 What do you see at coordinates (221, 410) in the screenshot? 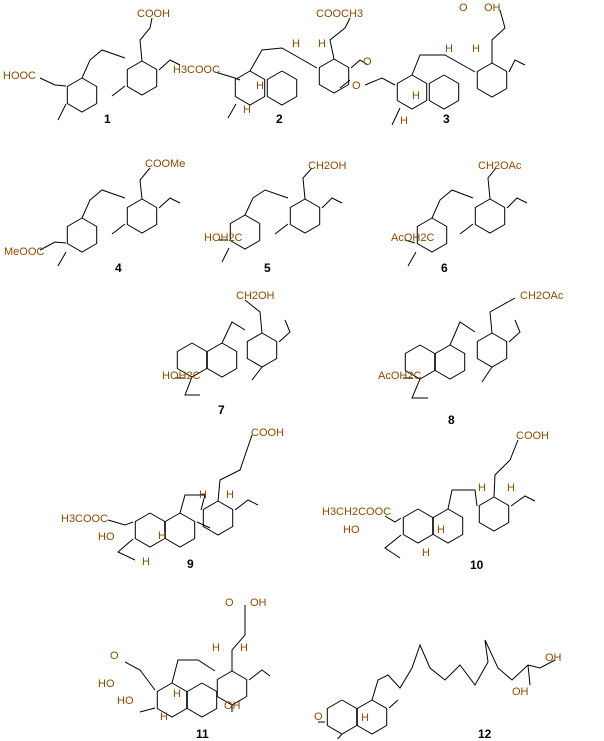
I see `compound-number-7: 7` at bounding box center [221, 410].